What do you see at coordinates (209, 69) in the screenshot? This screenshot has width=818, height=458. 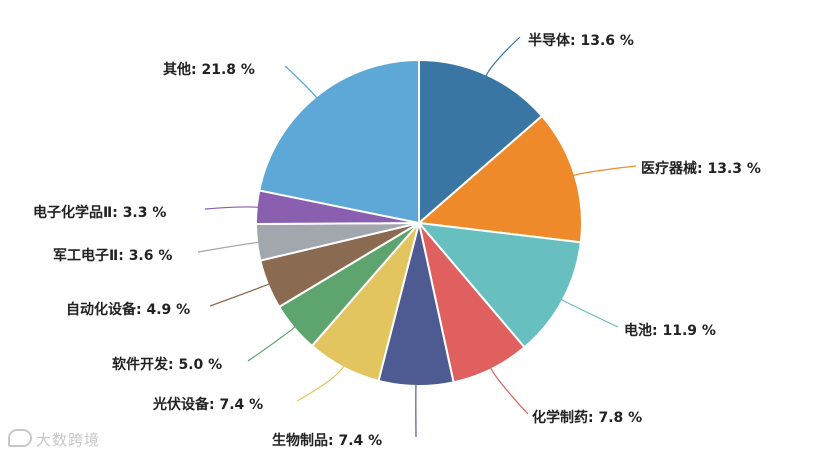 I see `slice-label-11: 其他: 21.8 %` at bounding box center [209, 69].